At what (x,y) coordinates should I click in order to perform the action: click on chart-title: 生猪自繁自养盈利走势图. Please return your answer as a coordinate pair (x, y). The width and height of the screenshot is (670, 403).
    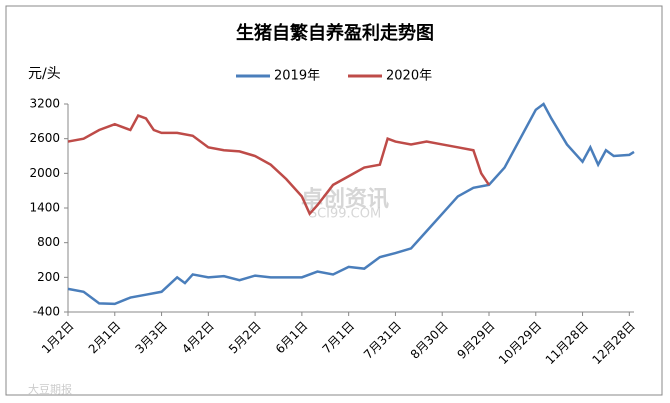
    Looking at the image, I should click on (335, 33).